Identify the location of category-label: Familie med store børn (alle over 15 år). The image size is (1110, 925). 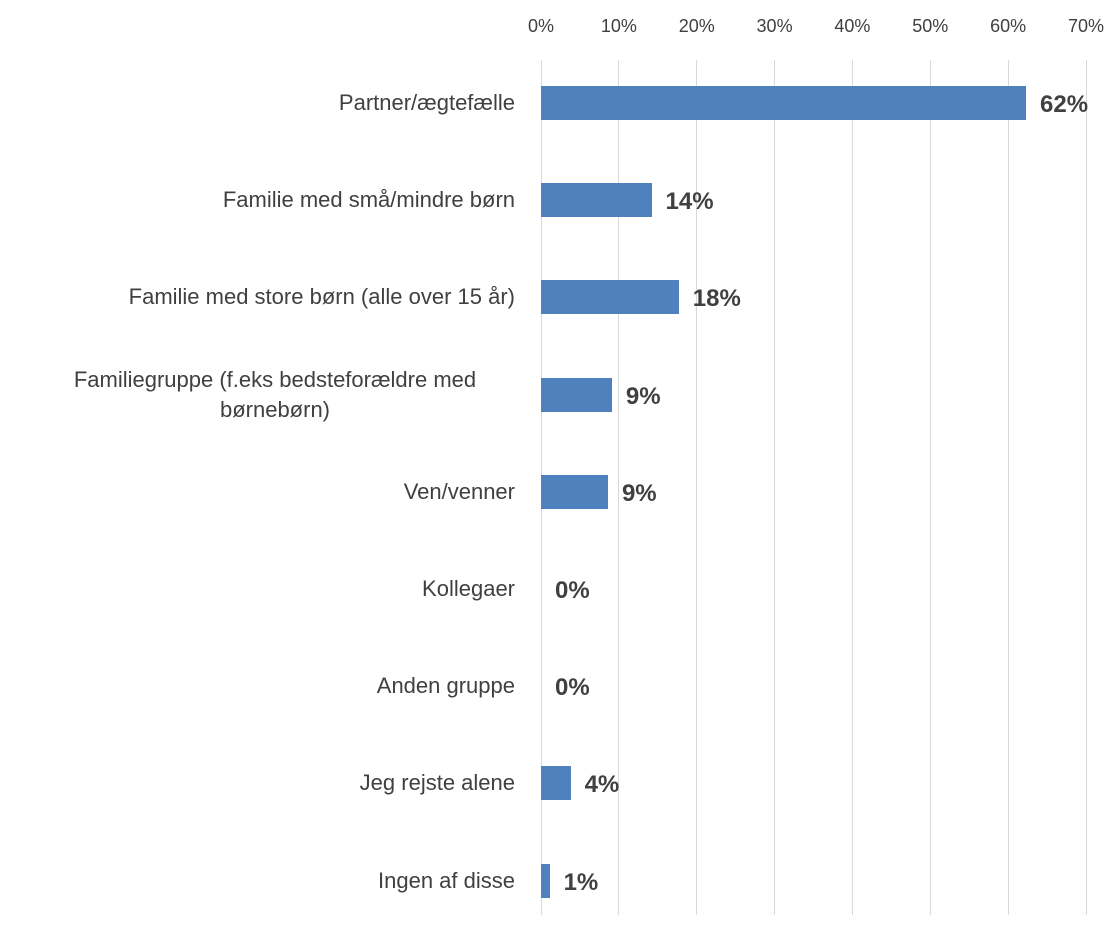
(321, 297).